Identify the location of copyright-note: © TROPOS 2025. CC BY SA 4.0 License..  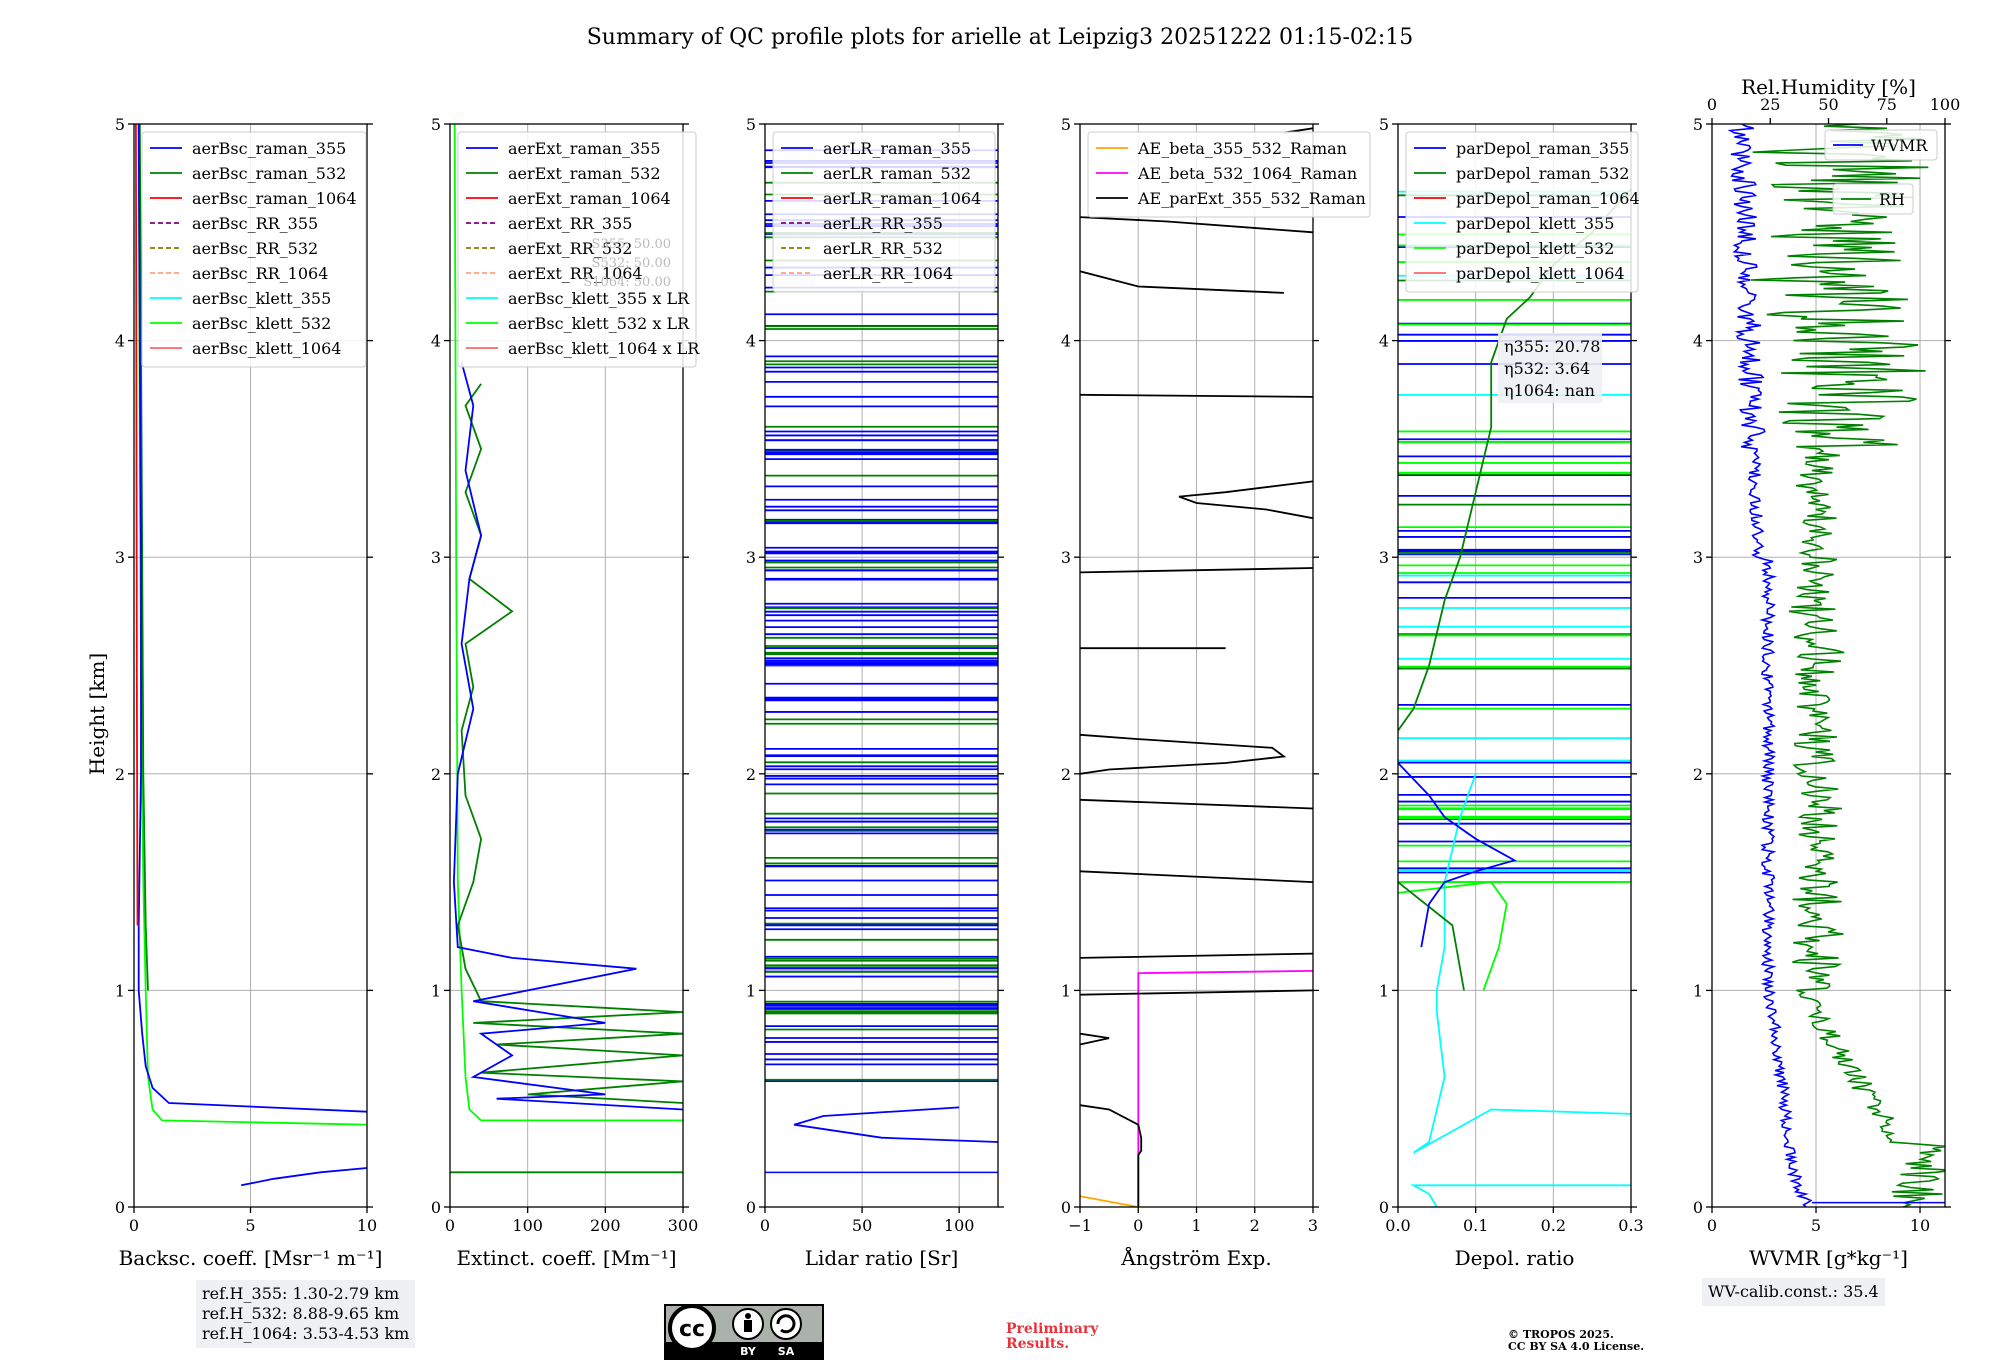
(1576, 1341).